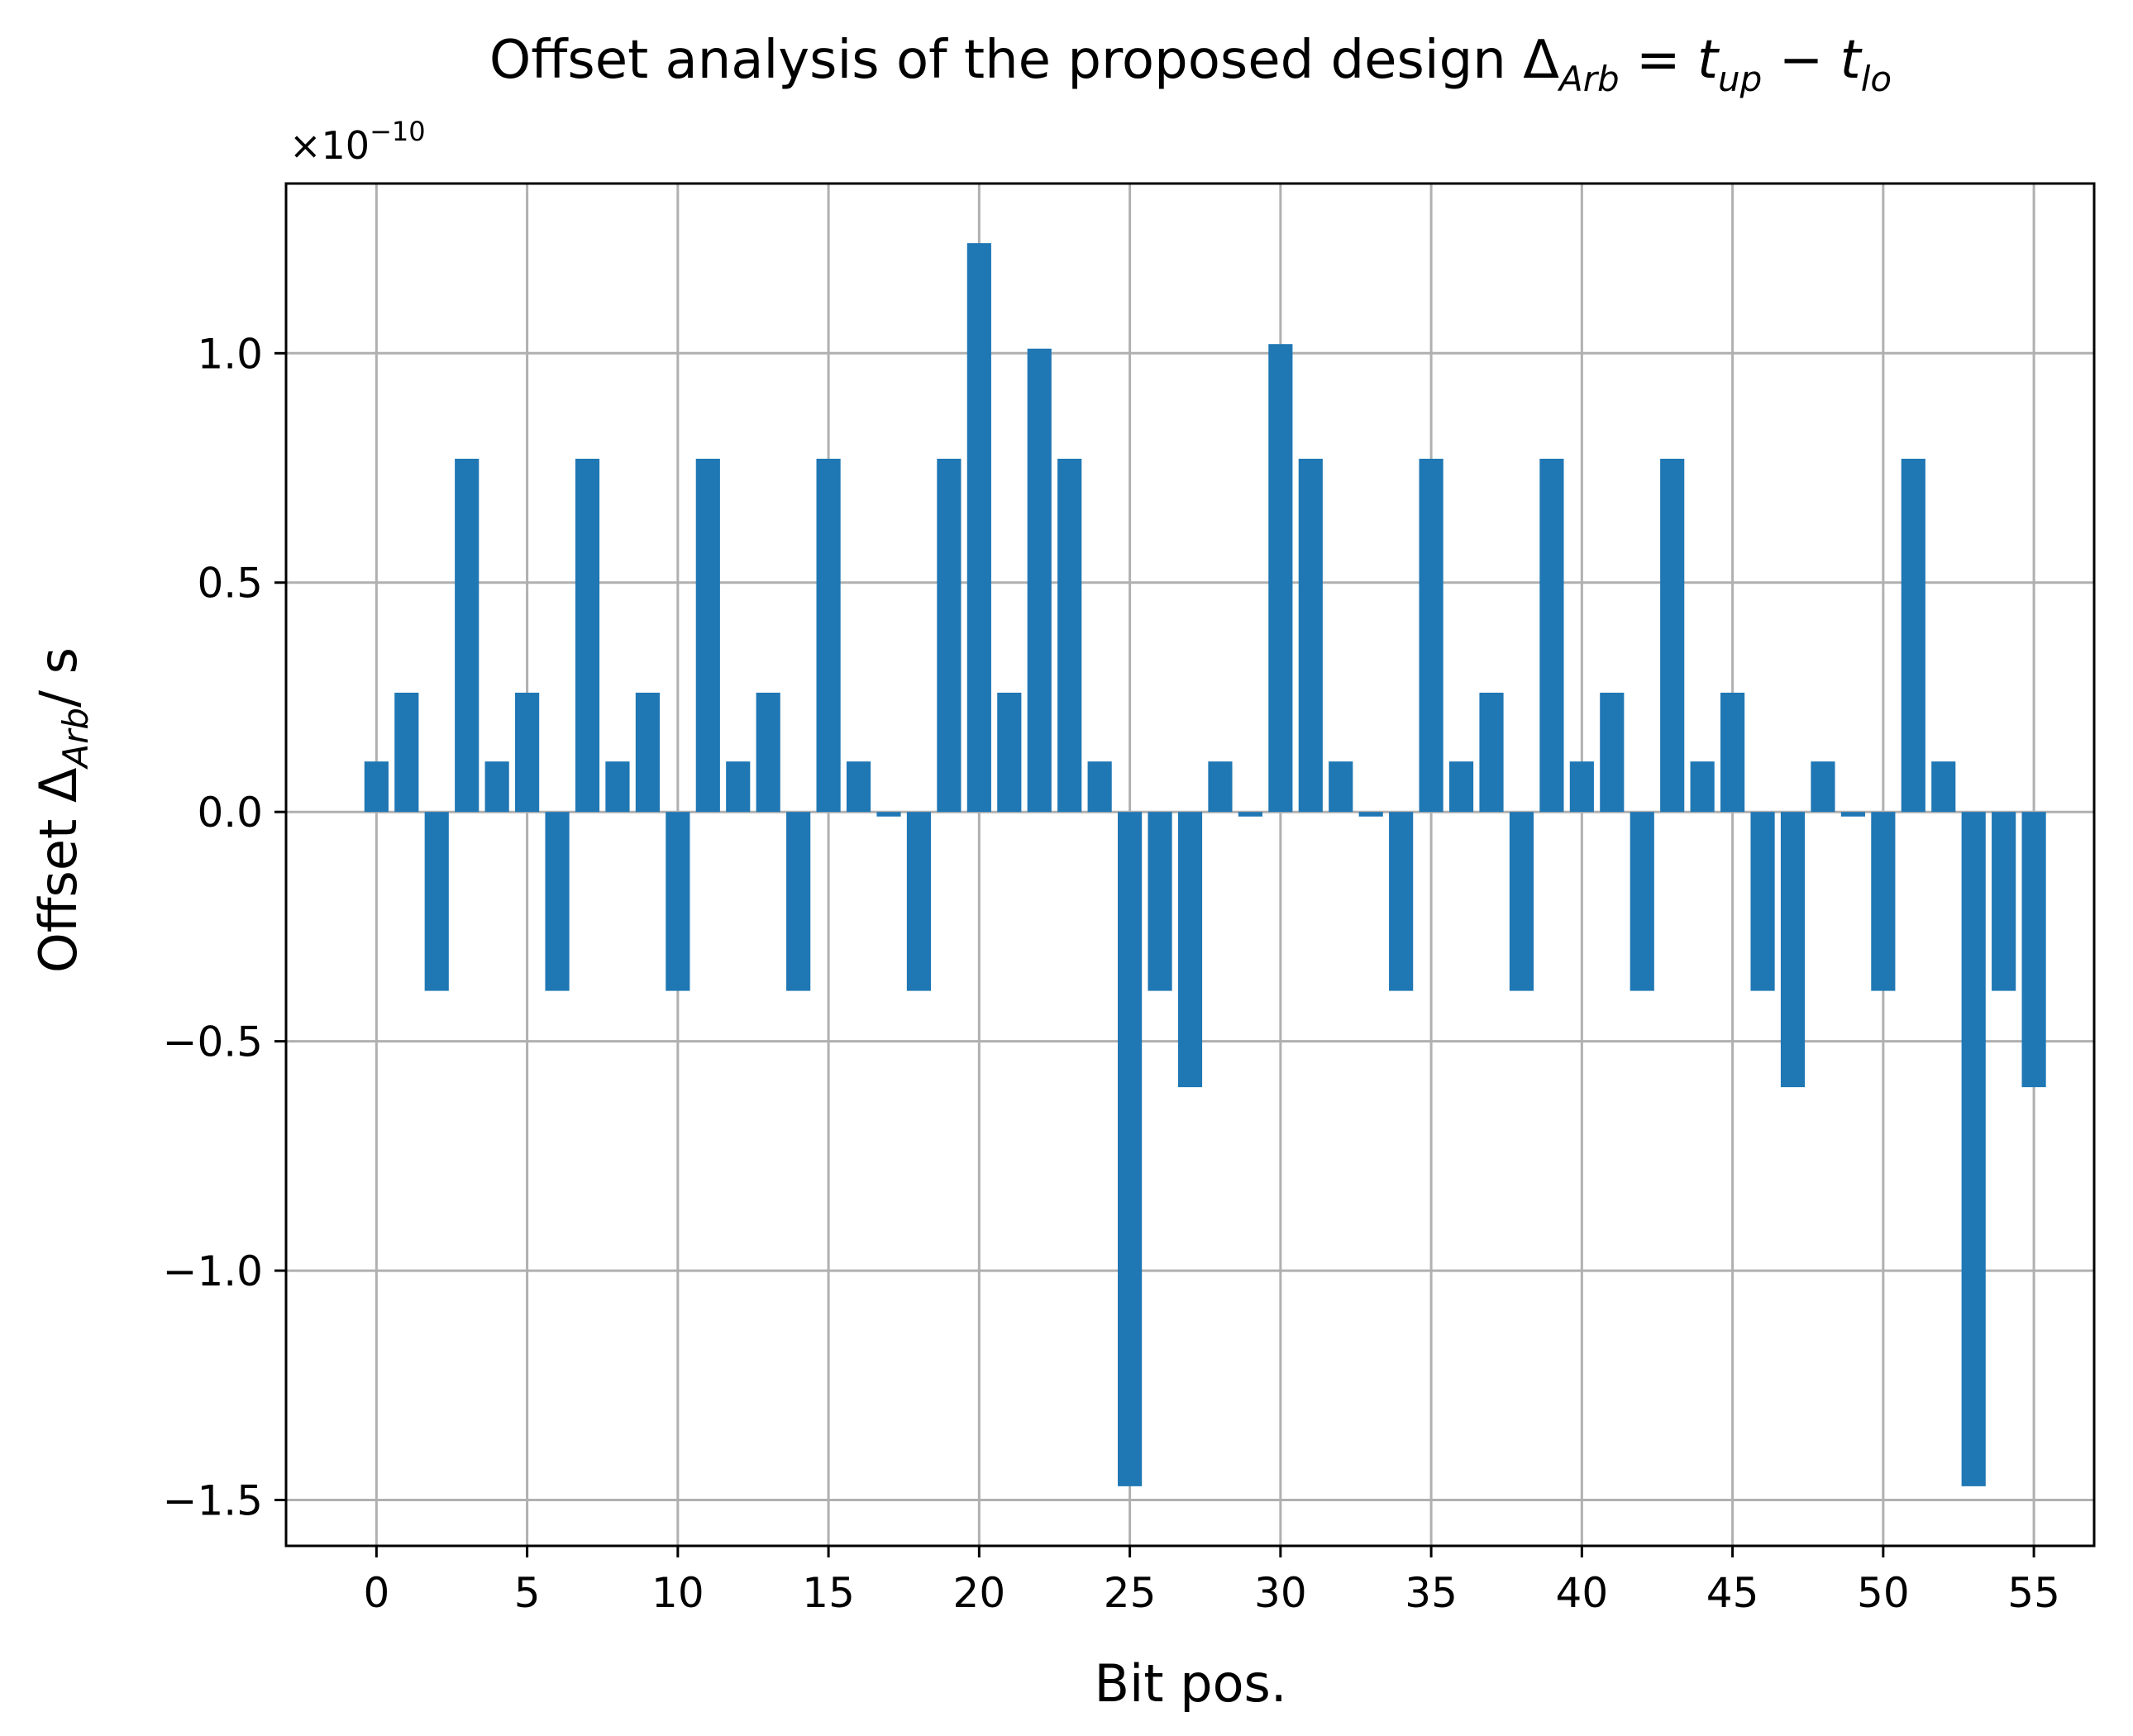 Image resolution: width=2133 pixels, height=1736 pixels. I want to click on x-tick-label: 10, so click(677, 1593).